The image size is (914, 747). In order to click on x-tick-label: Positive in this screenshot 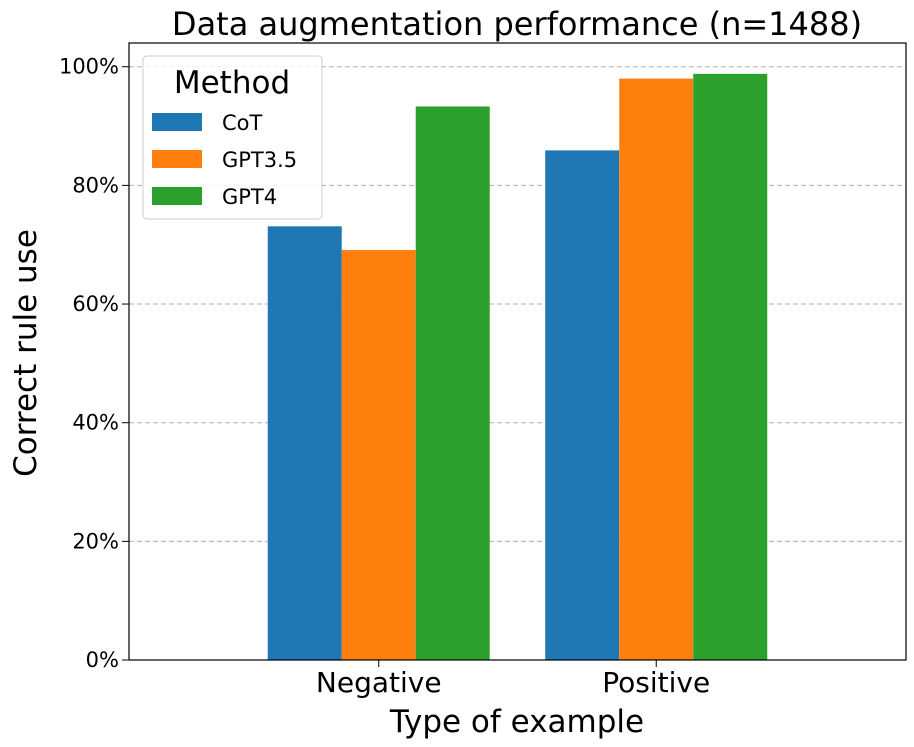, I will do `click(656, 682)`.